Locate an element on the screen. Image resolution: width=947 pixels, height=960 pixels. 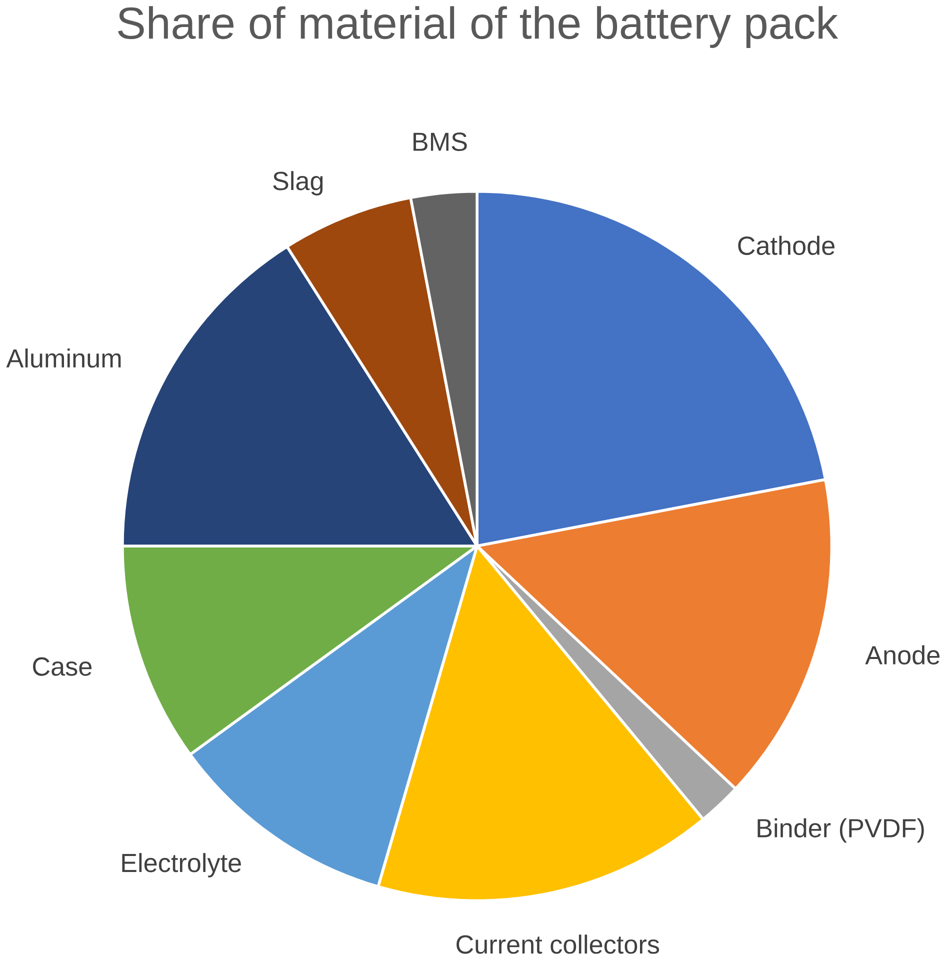
slice-label: Slag is located at coordinates (298, 183).